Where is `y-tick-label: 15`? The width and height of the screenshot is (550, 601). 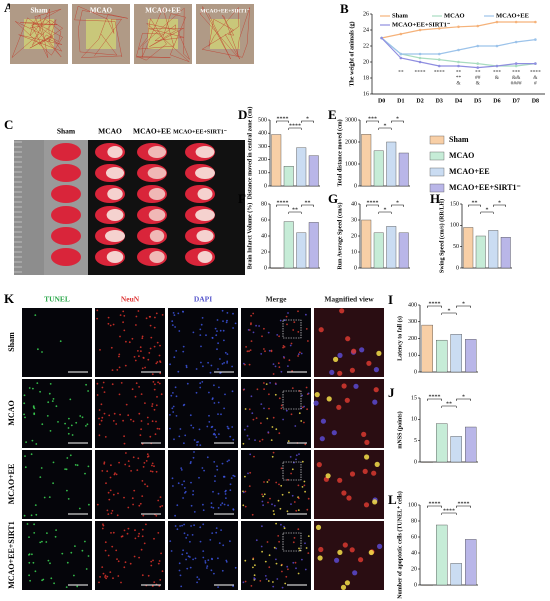 y-tick-label: 15 is located at coordinates (414, 398).